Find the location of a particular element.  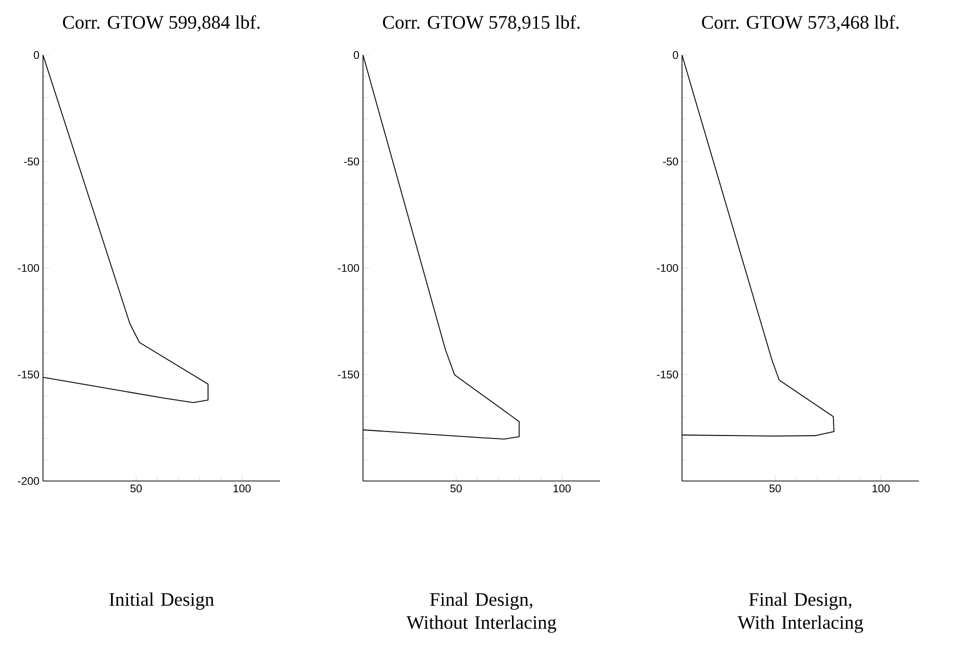

x-axis-title: Initial Design is located at coordinates (161, 601).